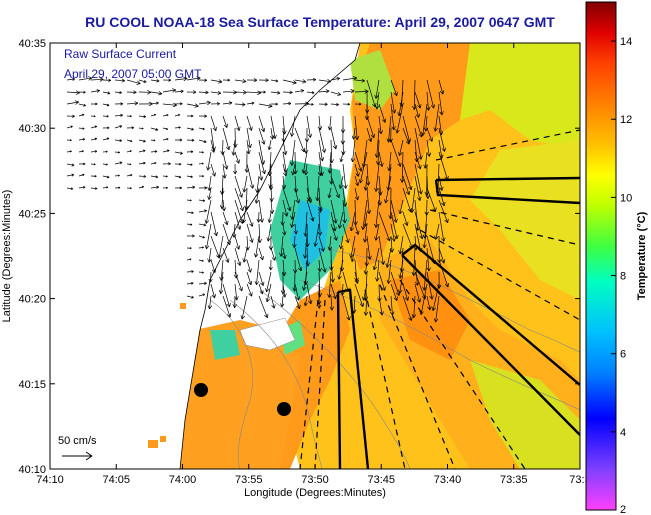 The image size is (651, 515). I want to click on y-tick-label: 40:10, so click(32, 470).